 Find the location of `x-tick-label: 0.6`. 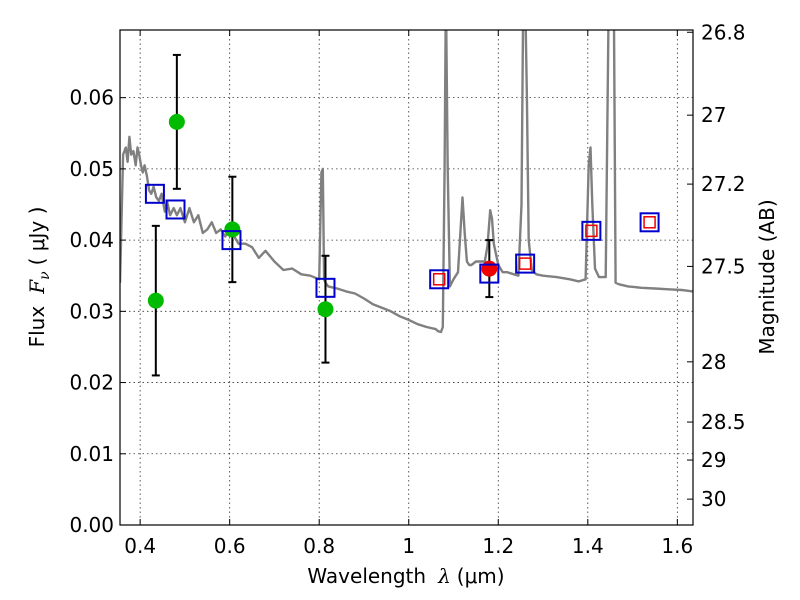

x-tick-label: 0.6 is located at coordinates (230, 546).